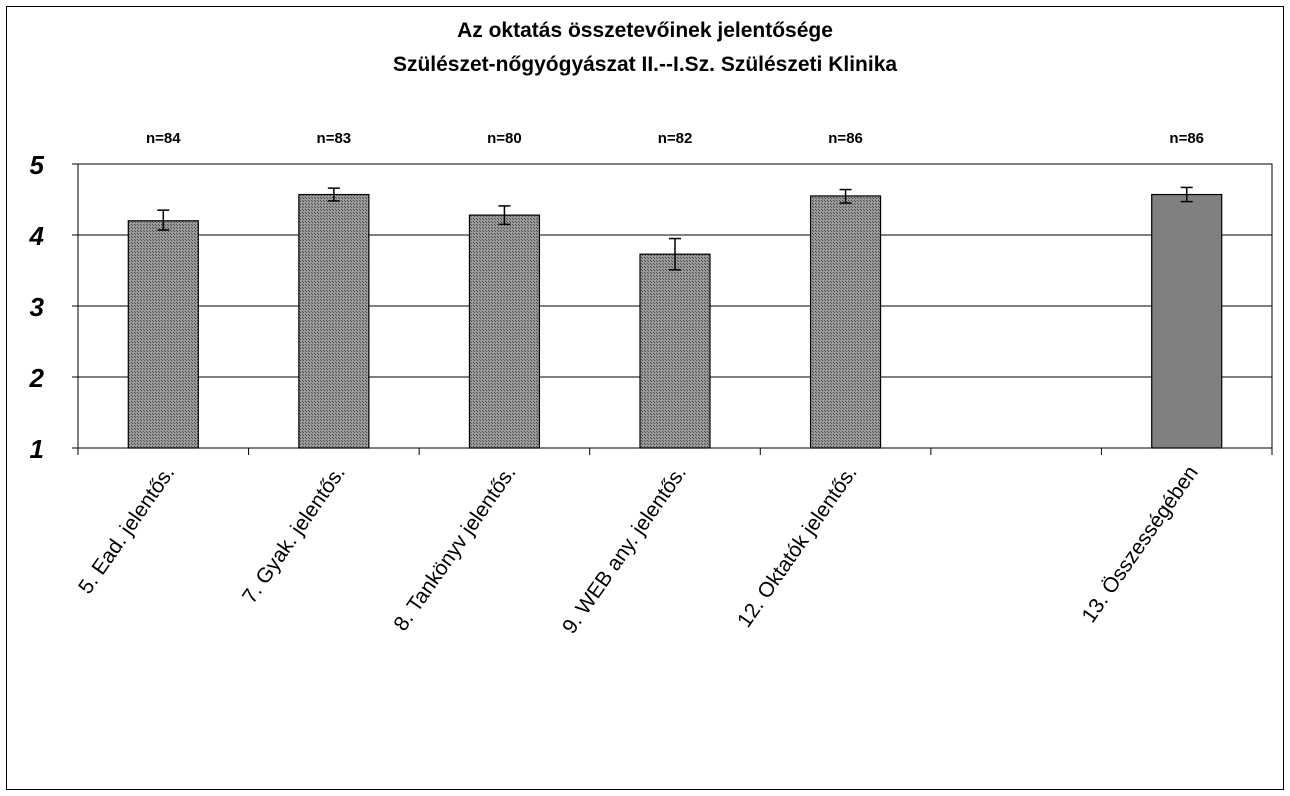  Describe the element at coordinates (645, 30) in the screenshot. I see `chart-title: Az oktatás összetevőinek jelentősége` at that location.